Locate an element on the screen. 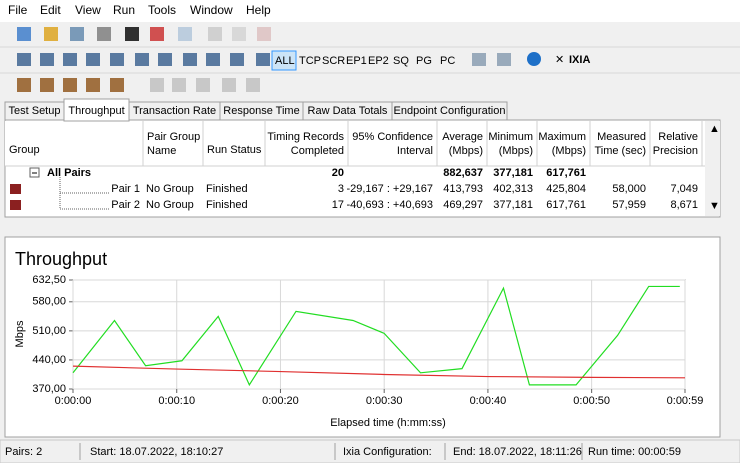 Image resolution: width=740 pixels, height=463 pixels. table-cell: Finished is located at coordinates (227, 189).